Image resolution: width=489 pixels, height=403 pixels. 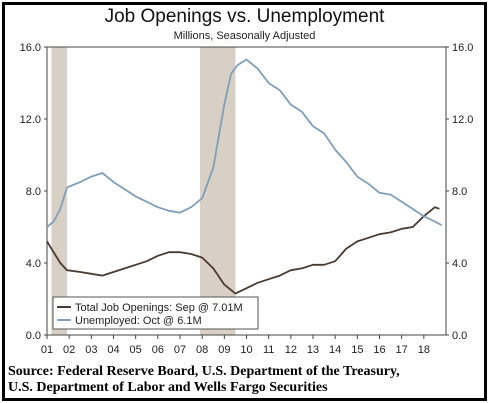 I want to click on y-tick-label-left: 0.0, so click(x=33, y=336).